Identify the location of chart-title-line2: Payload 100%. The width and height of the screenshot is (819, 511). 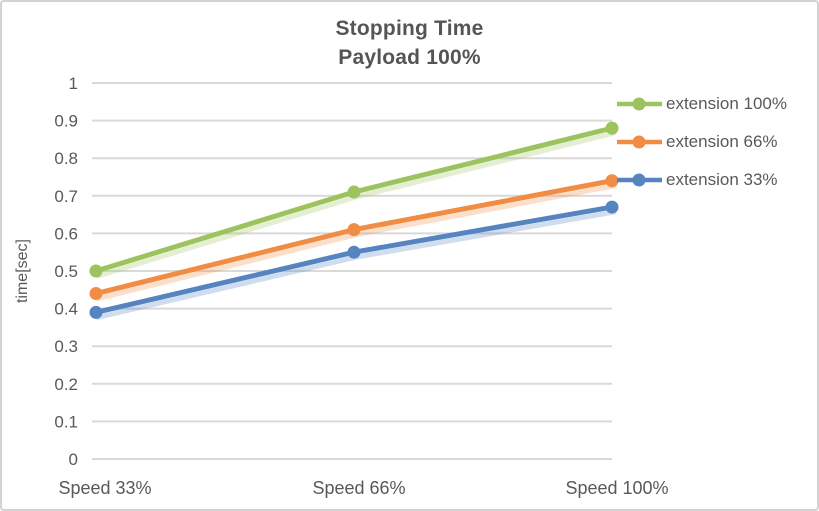
(409, 57).